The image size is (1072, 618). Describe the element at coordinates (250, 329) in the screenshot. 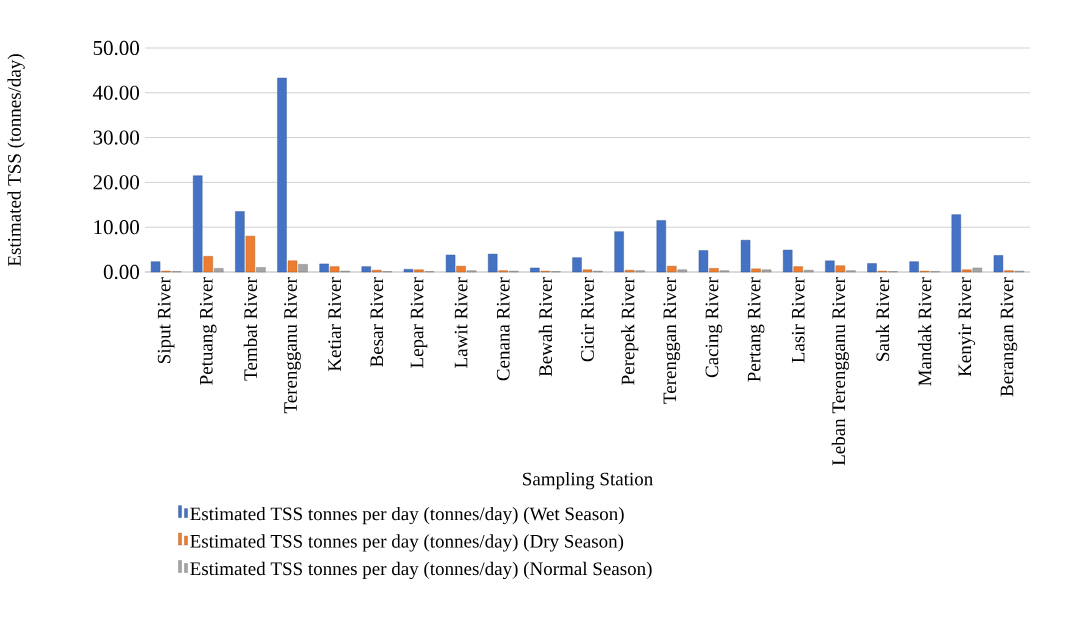

I see `x-tick-label: Tembat River` at that location.